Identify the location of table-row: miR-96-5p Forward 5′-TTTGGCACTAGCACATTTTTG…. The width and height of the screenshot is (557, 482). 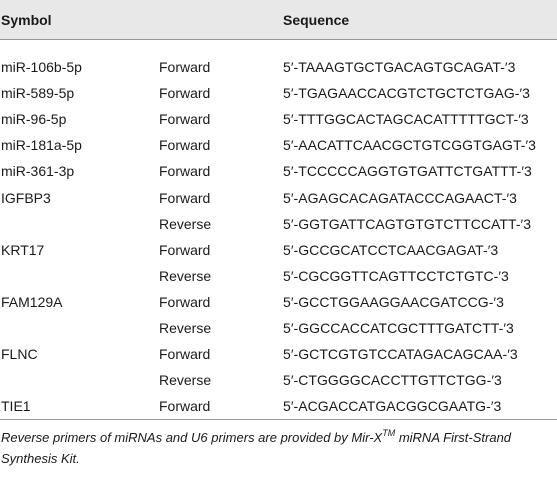
(278, 119).